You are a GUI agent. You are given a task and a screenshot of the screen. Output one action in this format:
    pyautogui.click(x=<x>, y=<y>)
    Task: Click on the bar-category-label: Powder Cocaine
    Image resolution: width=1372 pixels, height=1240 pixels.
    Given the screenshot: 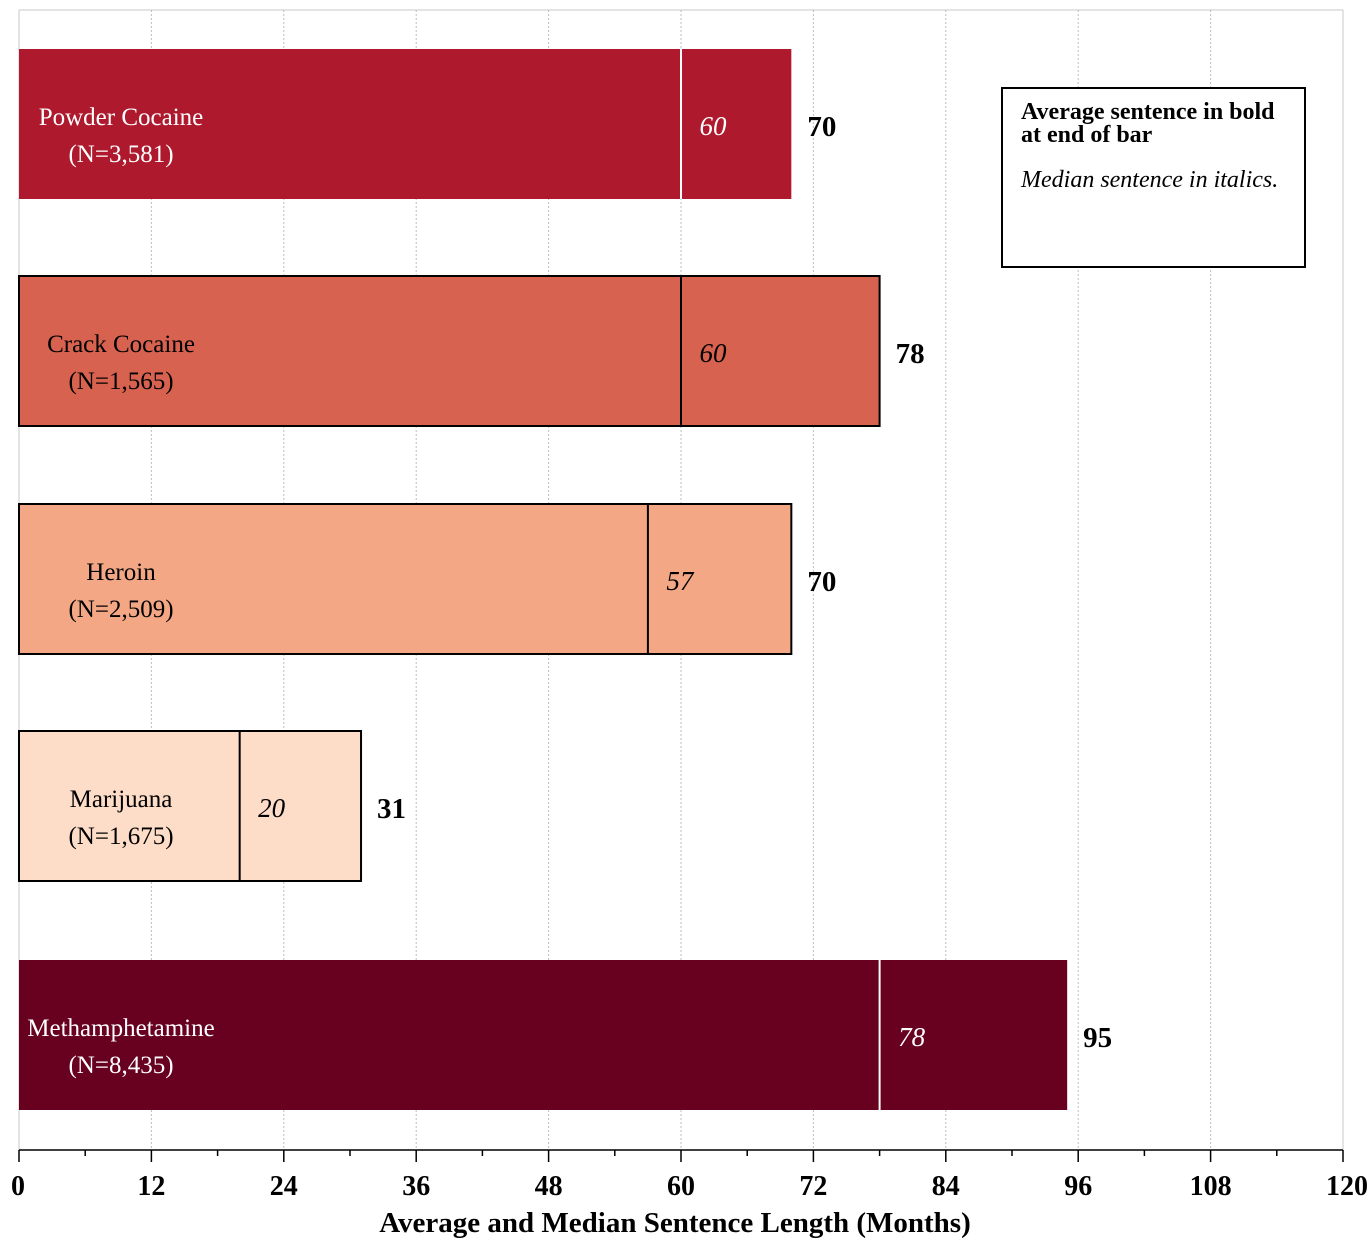 What is the action you would take?
    pyautogui.click(x=121, y=117)
    